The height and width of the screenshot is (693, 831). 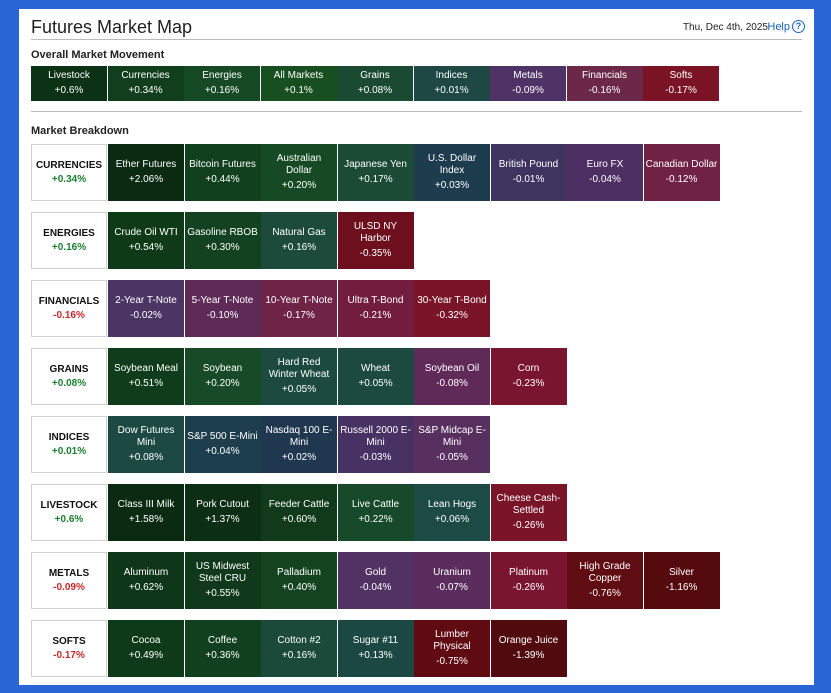 I want to click on tile-energies-natural-gas: Natural Gas +0.16%, so click(x=299, y=240).